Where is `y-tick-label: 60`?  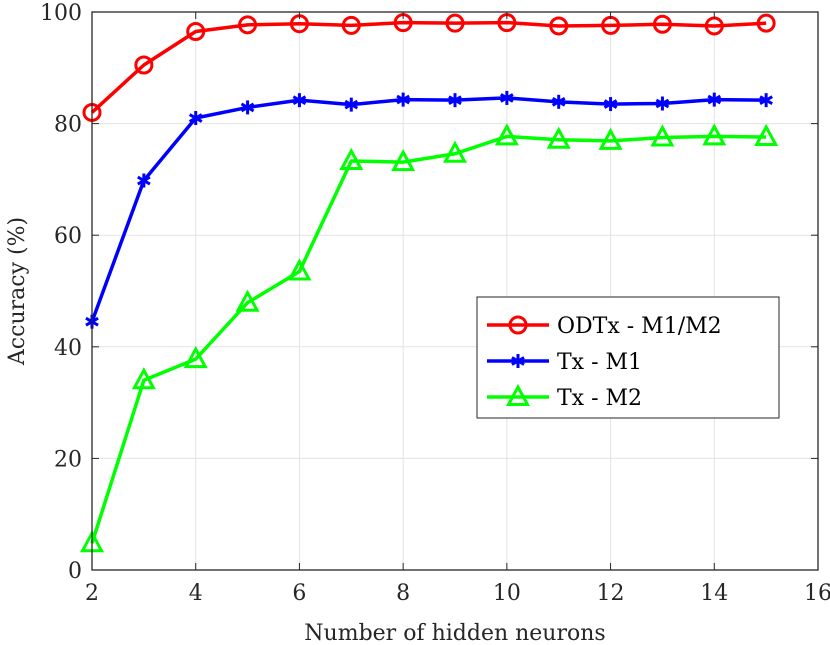 y-tick-label: 60 is located at coordinates (68, 236).